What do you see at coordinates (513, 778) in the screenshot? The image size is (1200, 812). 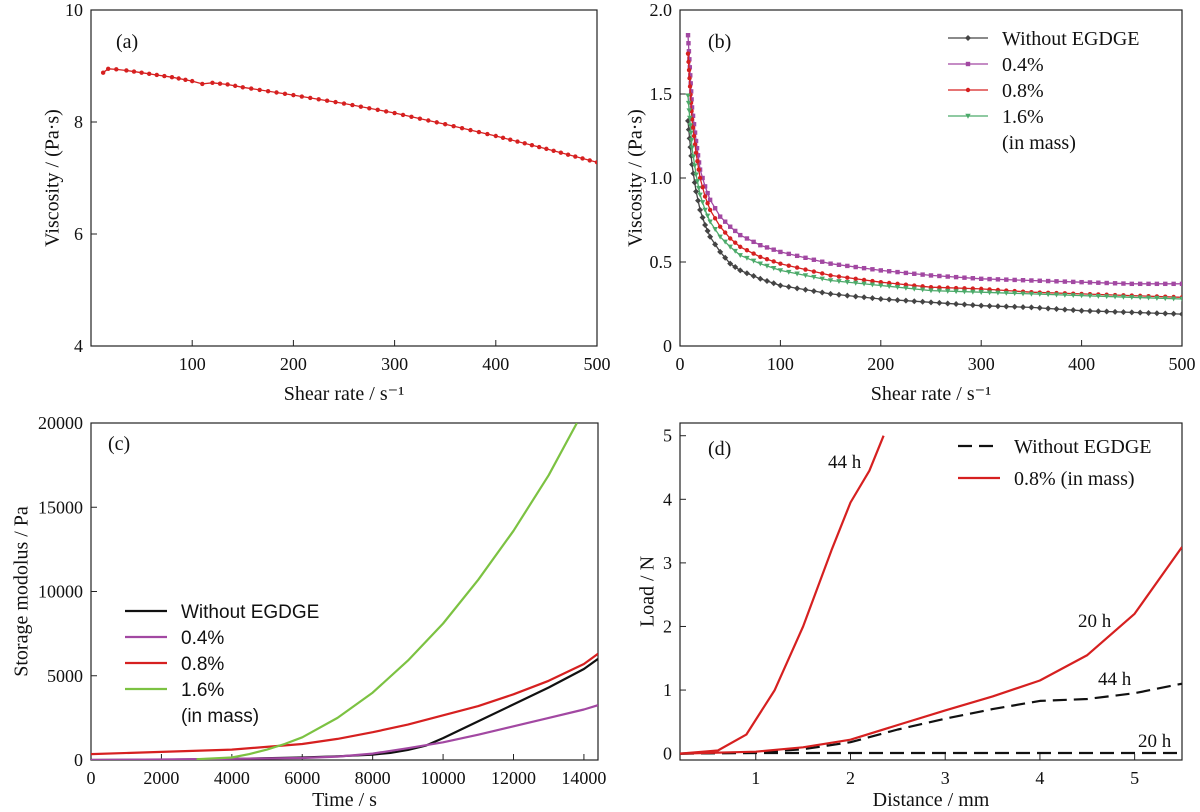 I see `x-tick-label: 12000` at bounding box center [513, 778].